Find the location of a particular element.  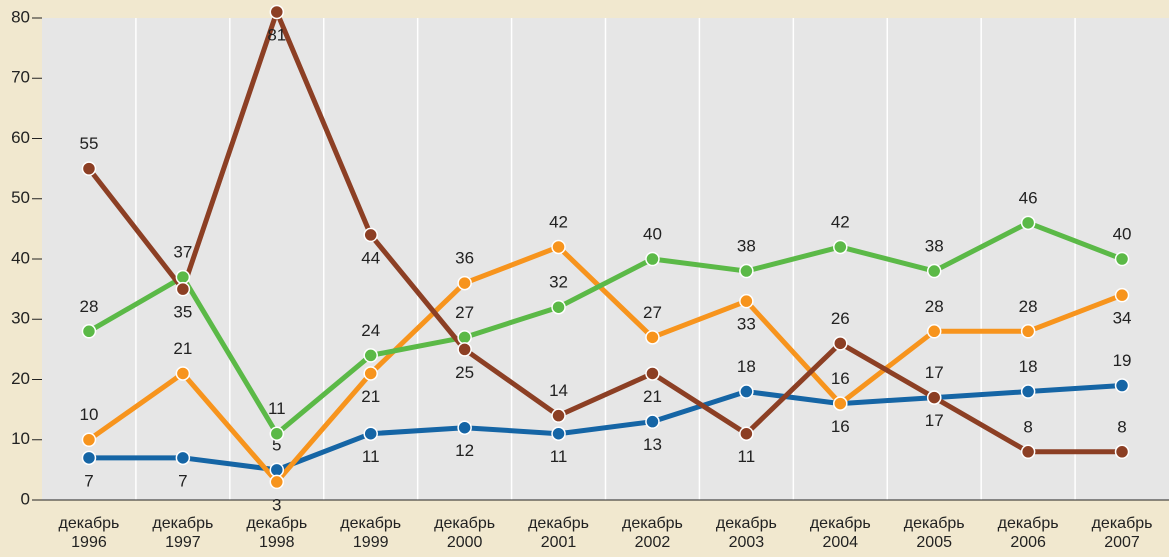

data-label: 38 is located at coordinates (746, 246).